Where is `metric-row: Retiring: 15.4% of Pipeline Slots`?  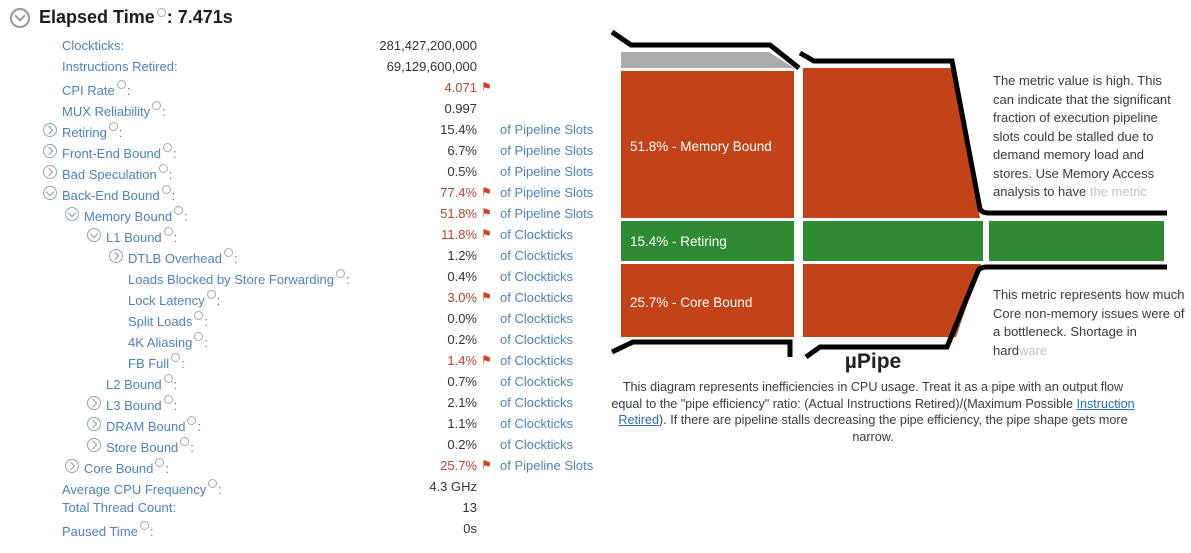 metric-row: Retiring: 15.4% of Pipeline Slots is located at coordinates (312, 130).